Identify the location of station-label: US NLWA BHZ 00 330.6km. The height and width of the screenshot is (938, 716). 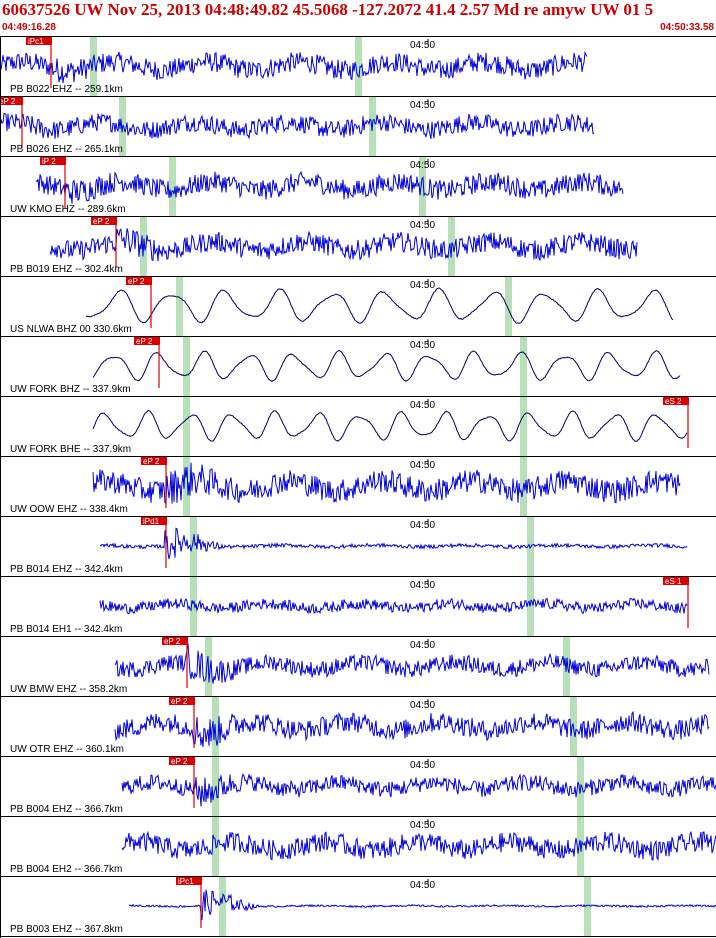
(71, 329).